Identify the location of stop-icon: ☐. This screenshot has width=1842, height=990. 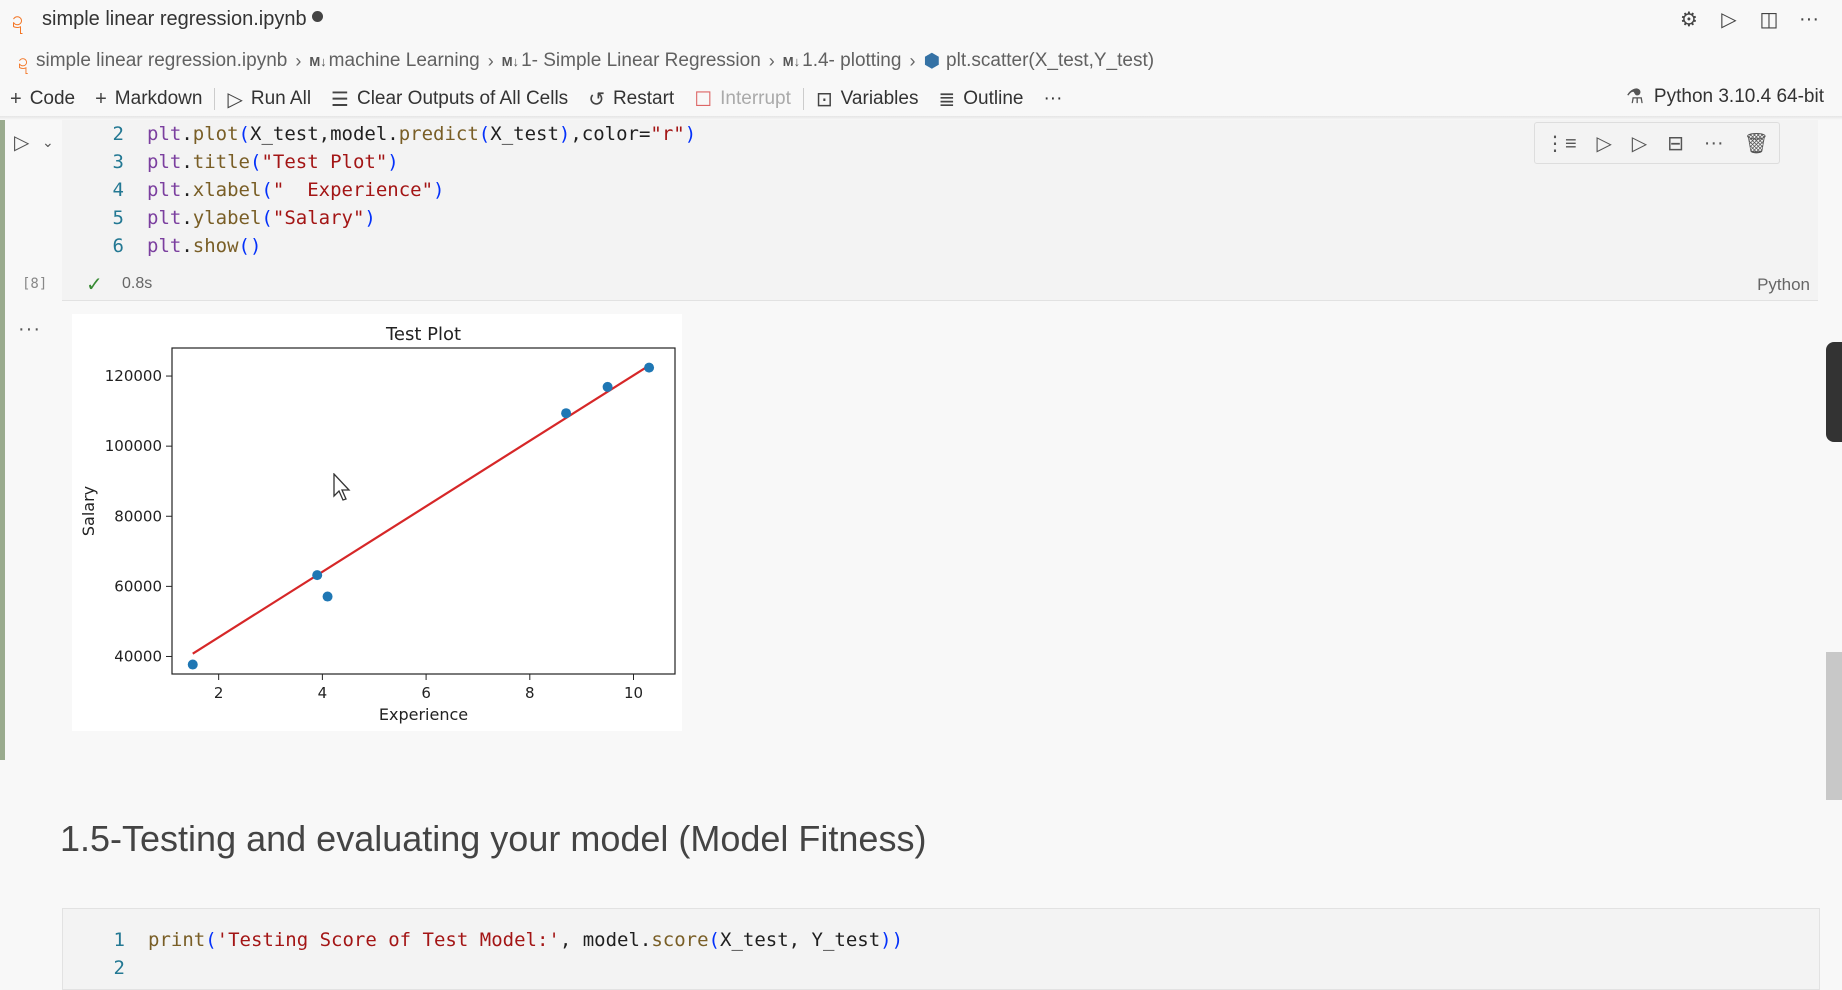
(703, 99).